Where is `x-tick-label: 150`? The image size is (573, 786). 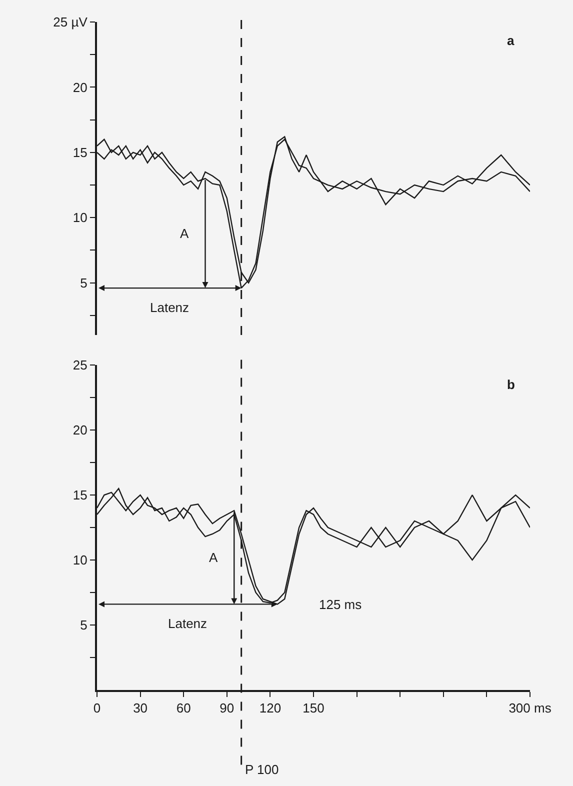 x-tick-label: 150 is located at coordinates (313, 708).